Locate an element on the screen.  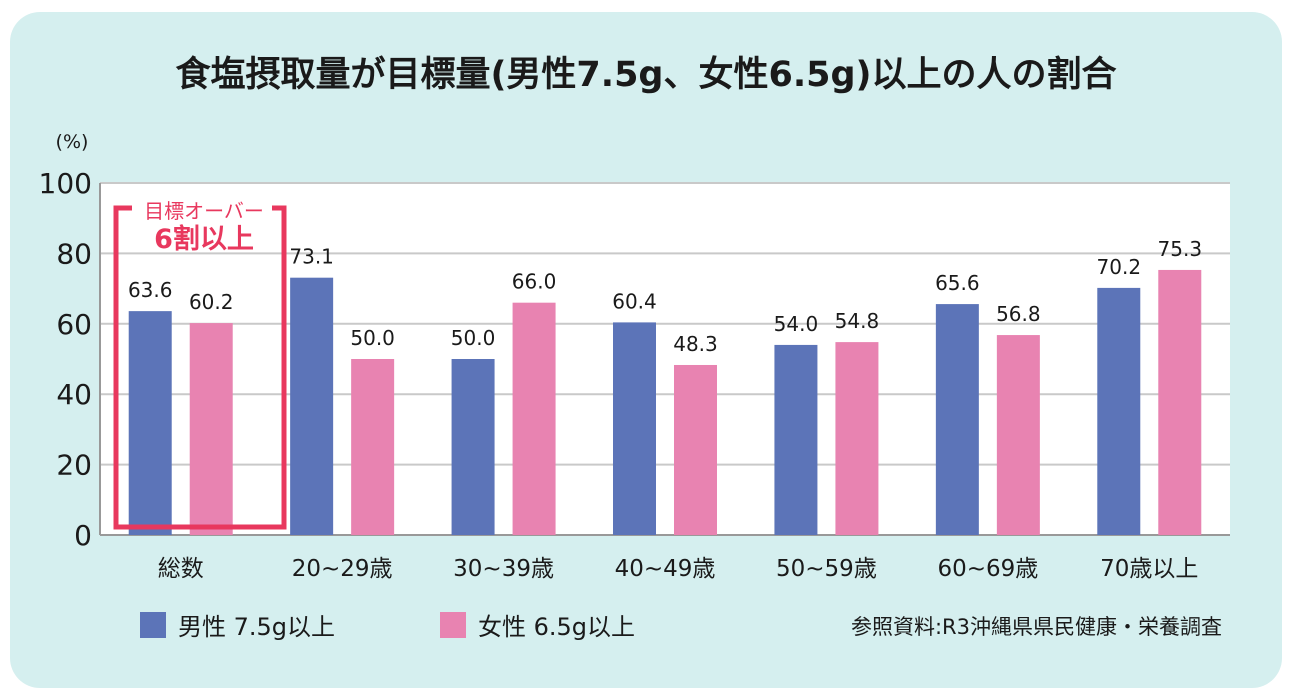
x-tick-label: 40~49歳 is located at coordinates (665, 569).